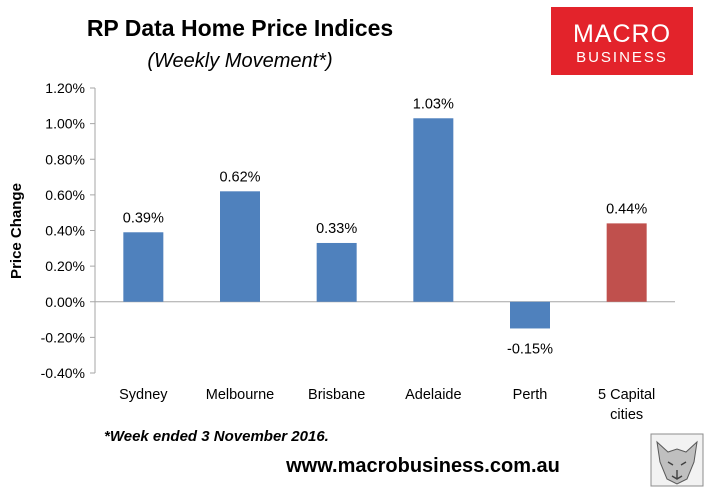  What do you see at coordinates (433, 104) in the screenshot?
I see `data-label: 1.03%` at bounding box center [433, 104].